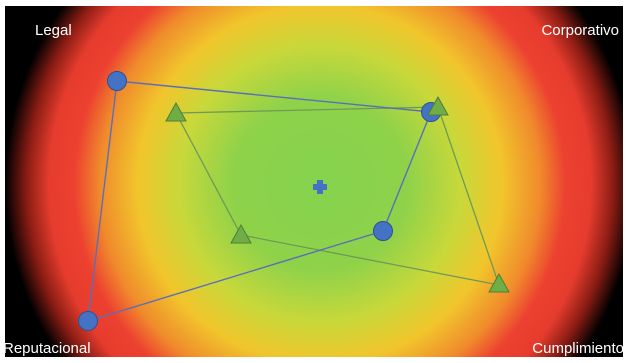 The height and width of the screenshot is (363, 627). Describe the element at coordinates (53, 30) in the screenshot. I see `label-legal: Legal` at that location.